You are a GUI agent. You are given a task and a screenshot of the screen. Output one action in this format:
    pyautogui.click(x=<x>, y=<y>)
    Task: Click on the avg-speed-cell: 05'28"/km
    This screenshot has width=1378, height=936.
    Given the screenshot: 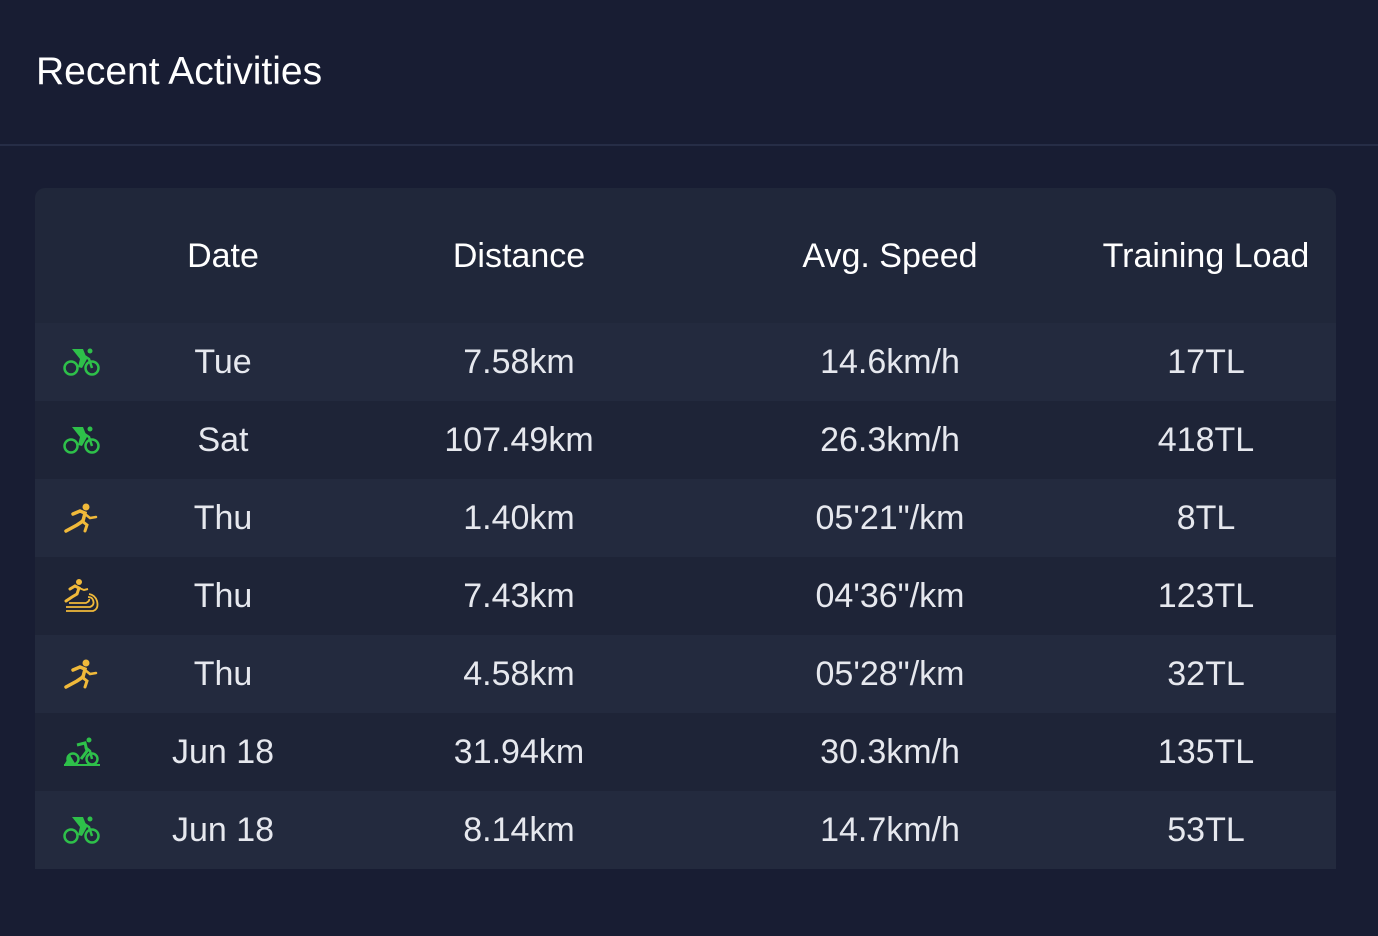 What is the action you would take?
    pyautogui.click(x=890, y=674)
    